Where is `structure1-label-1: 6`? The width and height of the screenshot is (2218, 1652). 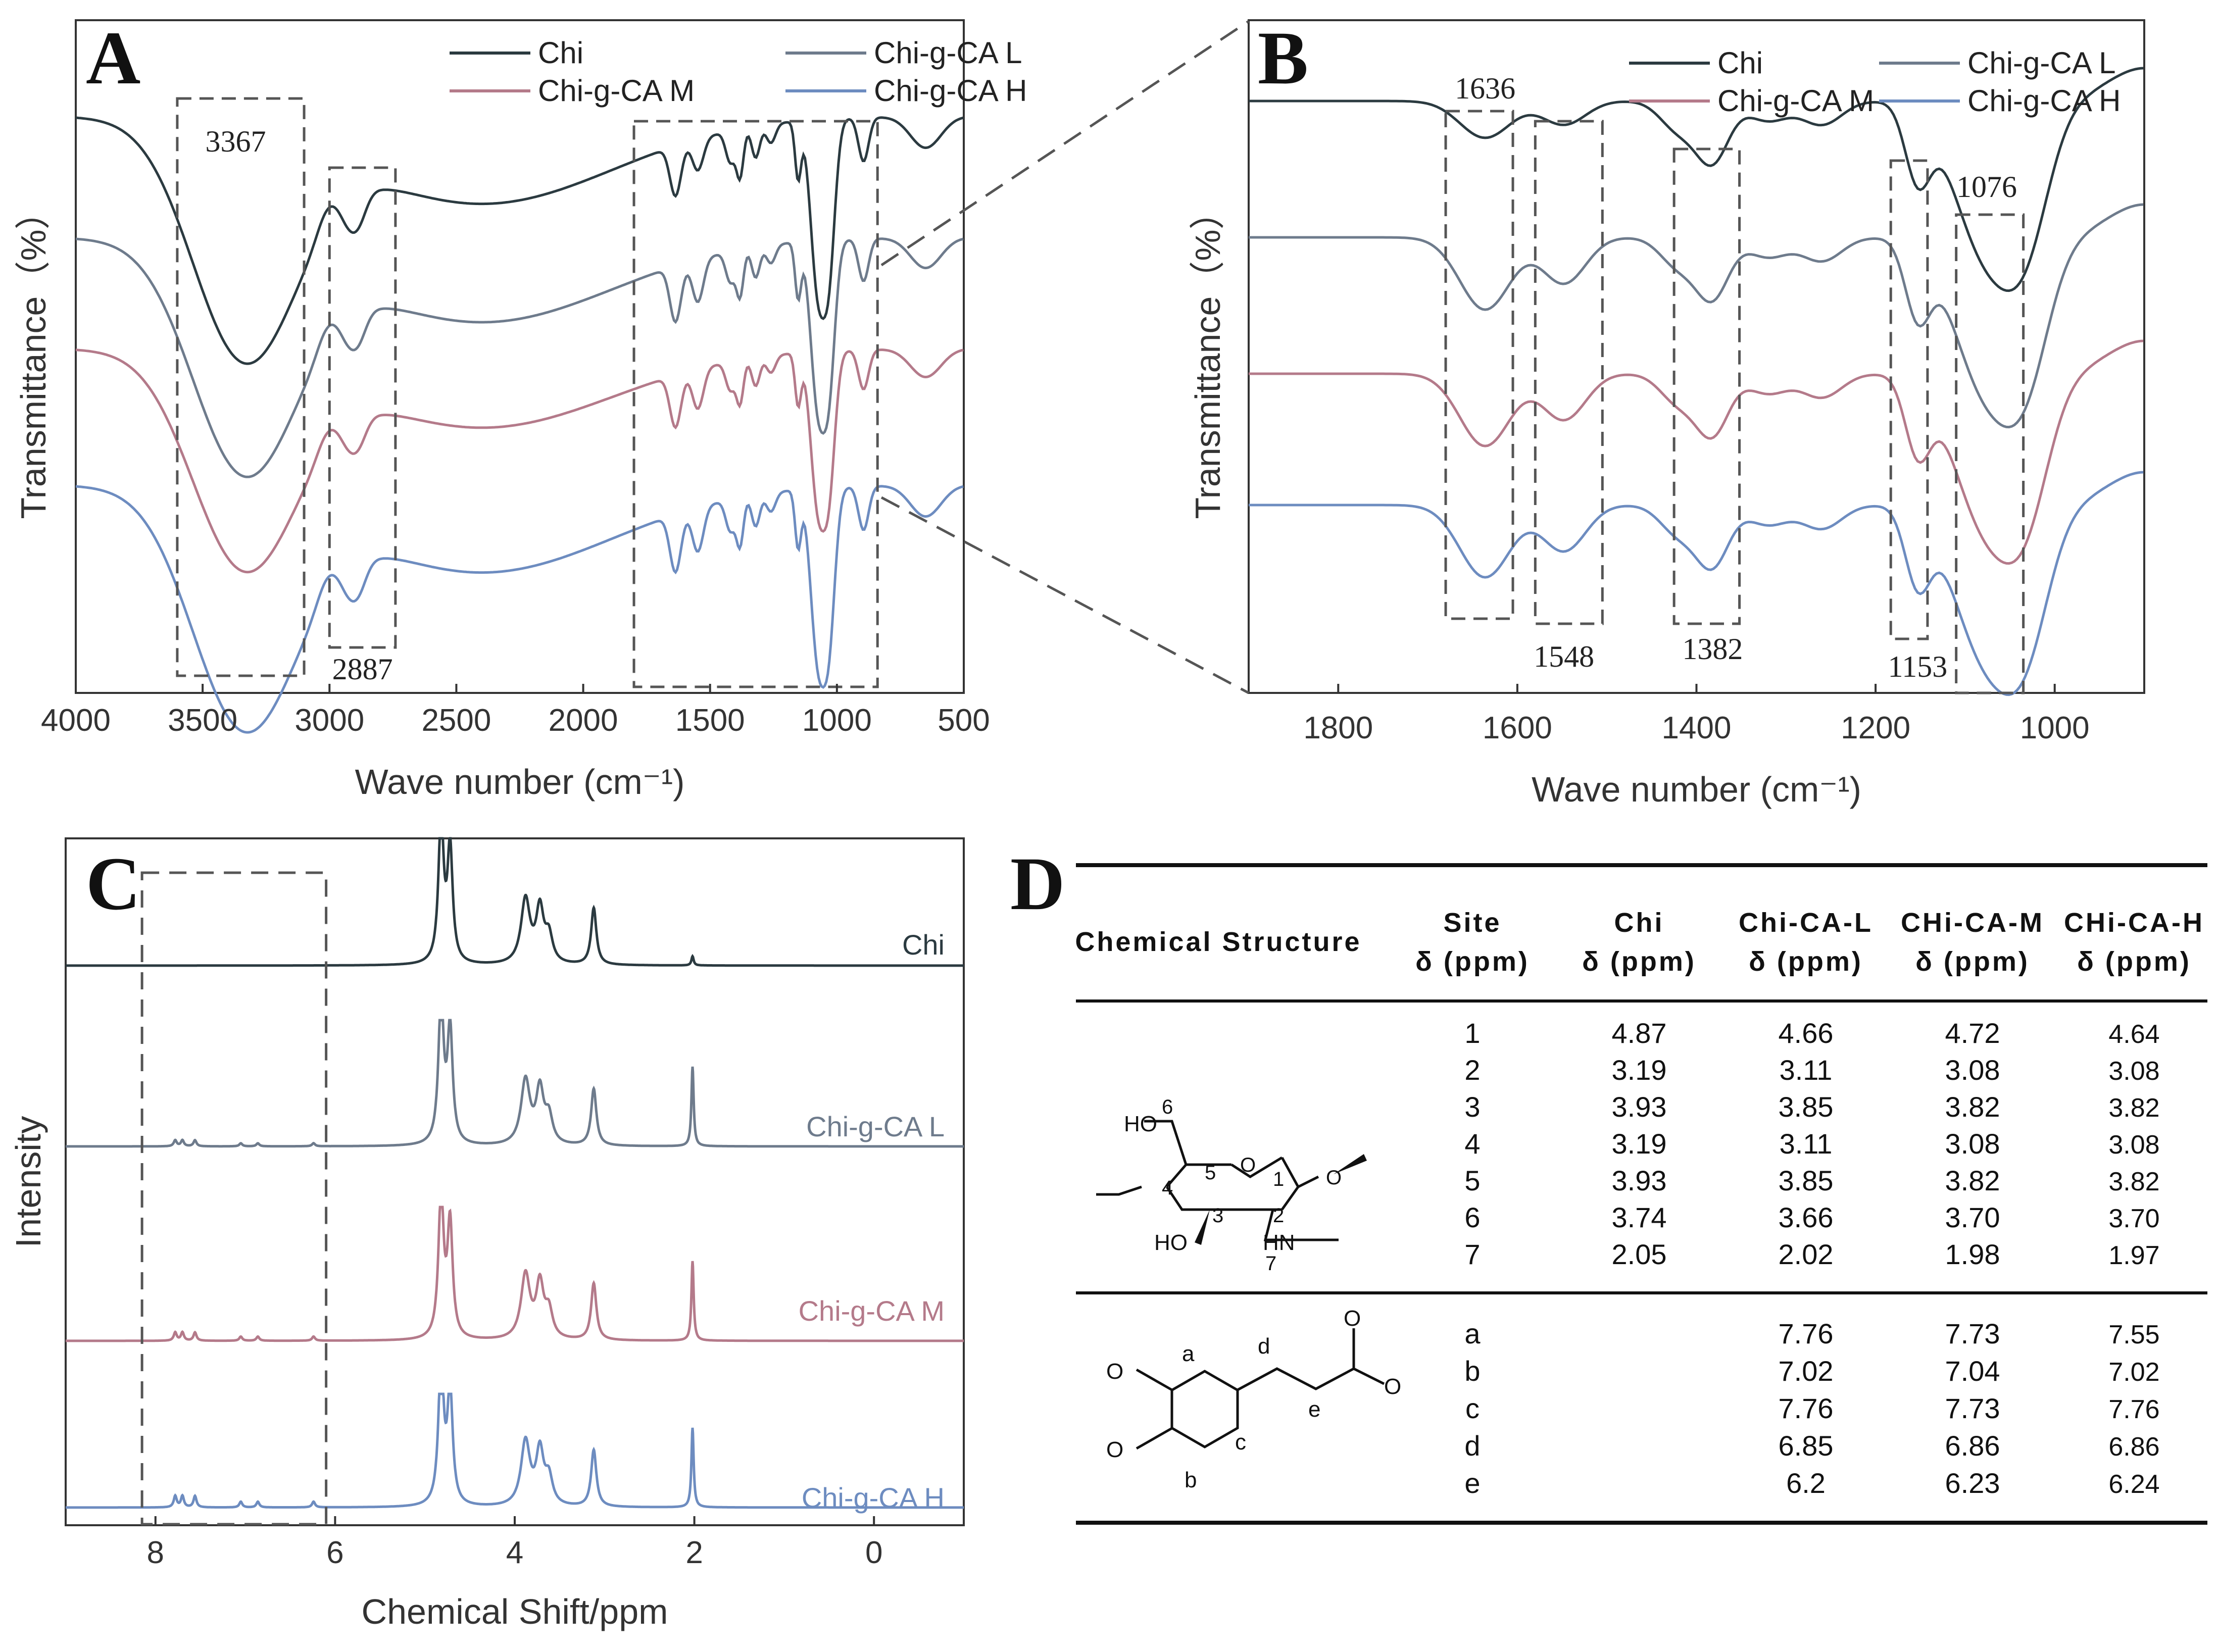 structure1-label-1: 6 is located at coordinates (1167, 1107).